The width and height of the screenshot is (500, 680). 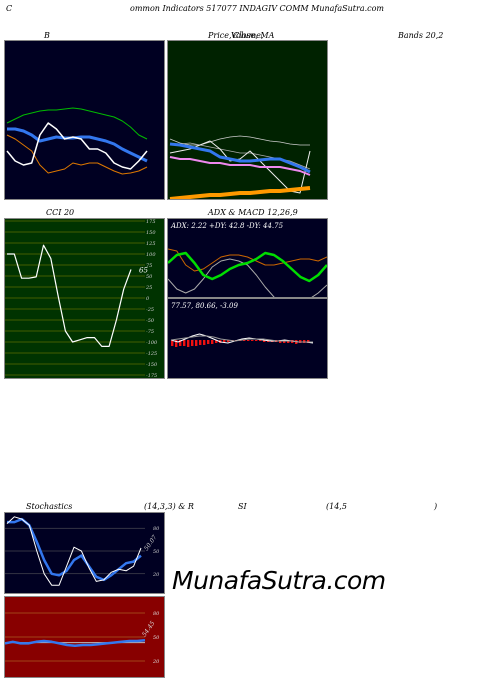 I want to click on bollinger-title: B, so click(x=47, y=35).